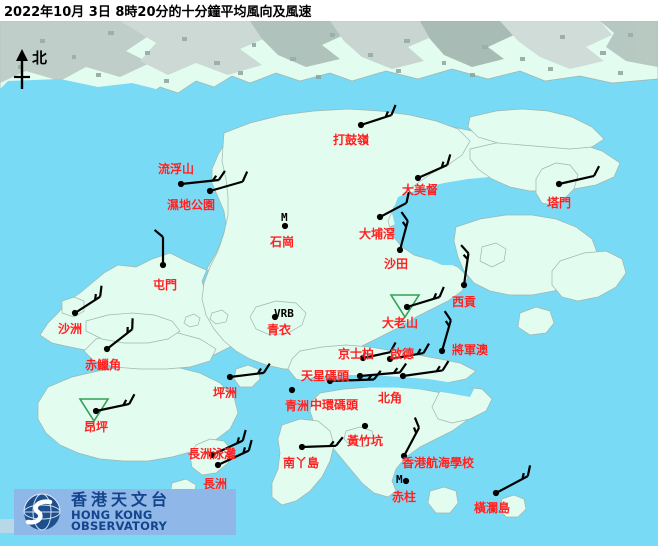 This screenshot has height=546, width=658. I want to click on station-label: 長洲泳灘, so click(212, 454).